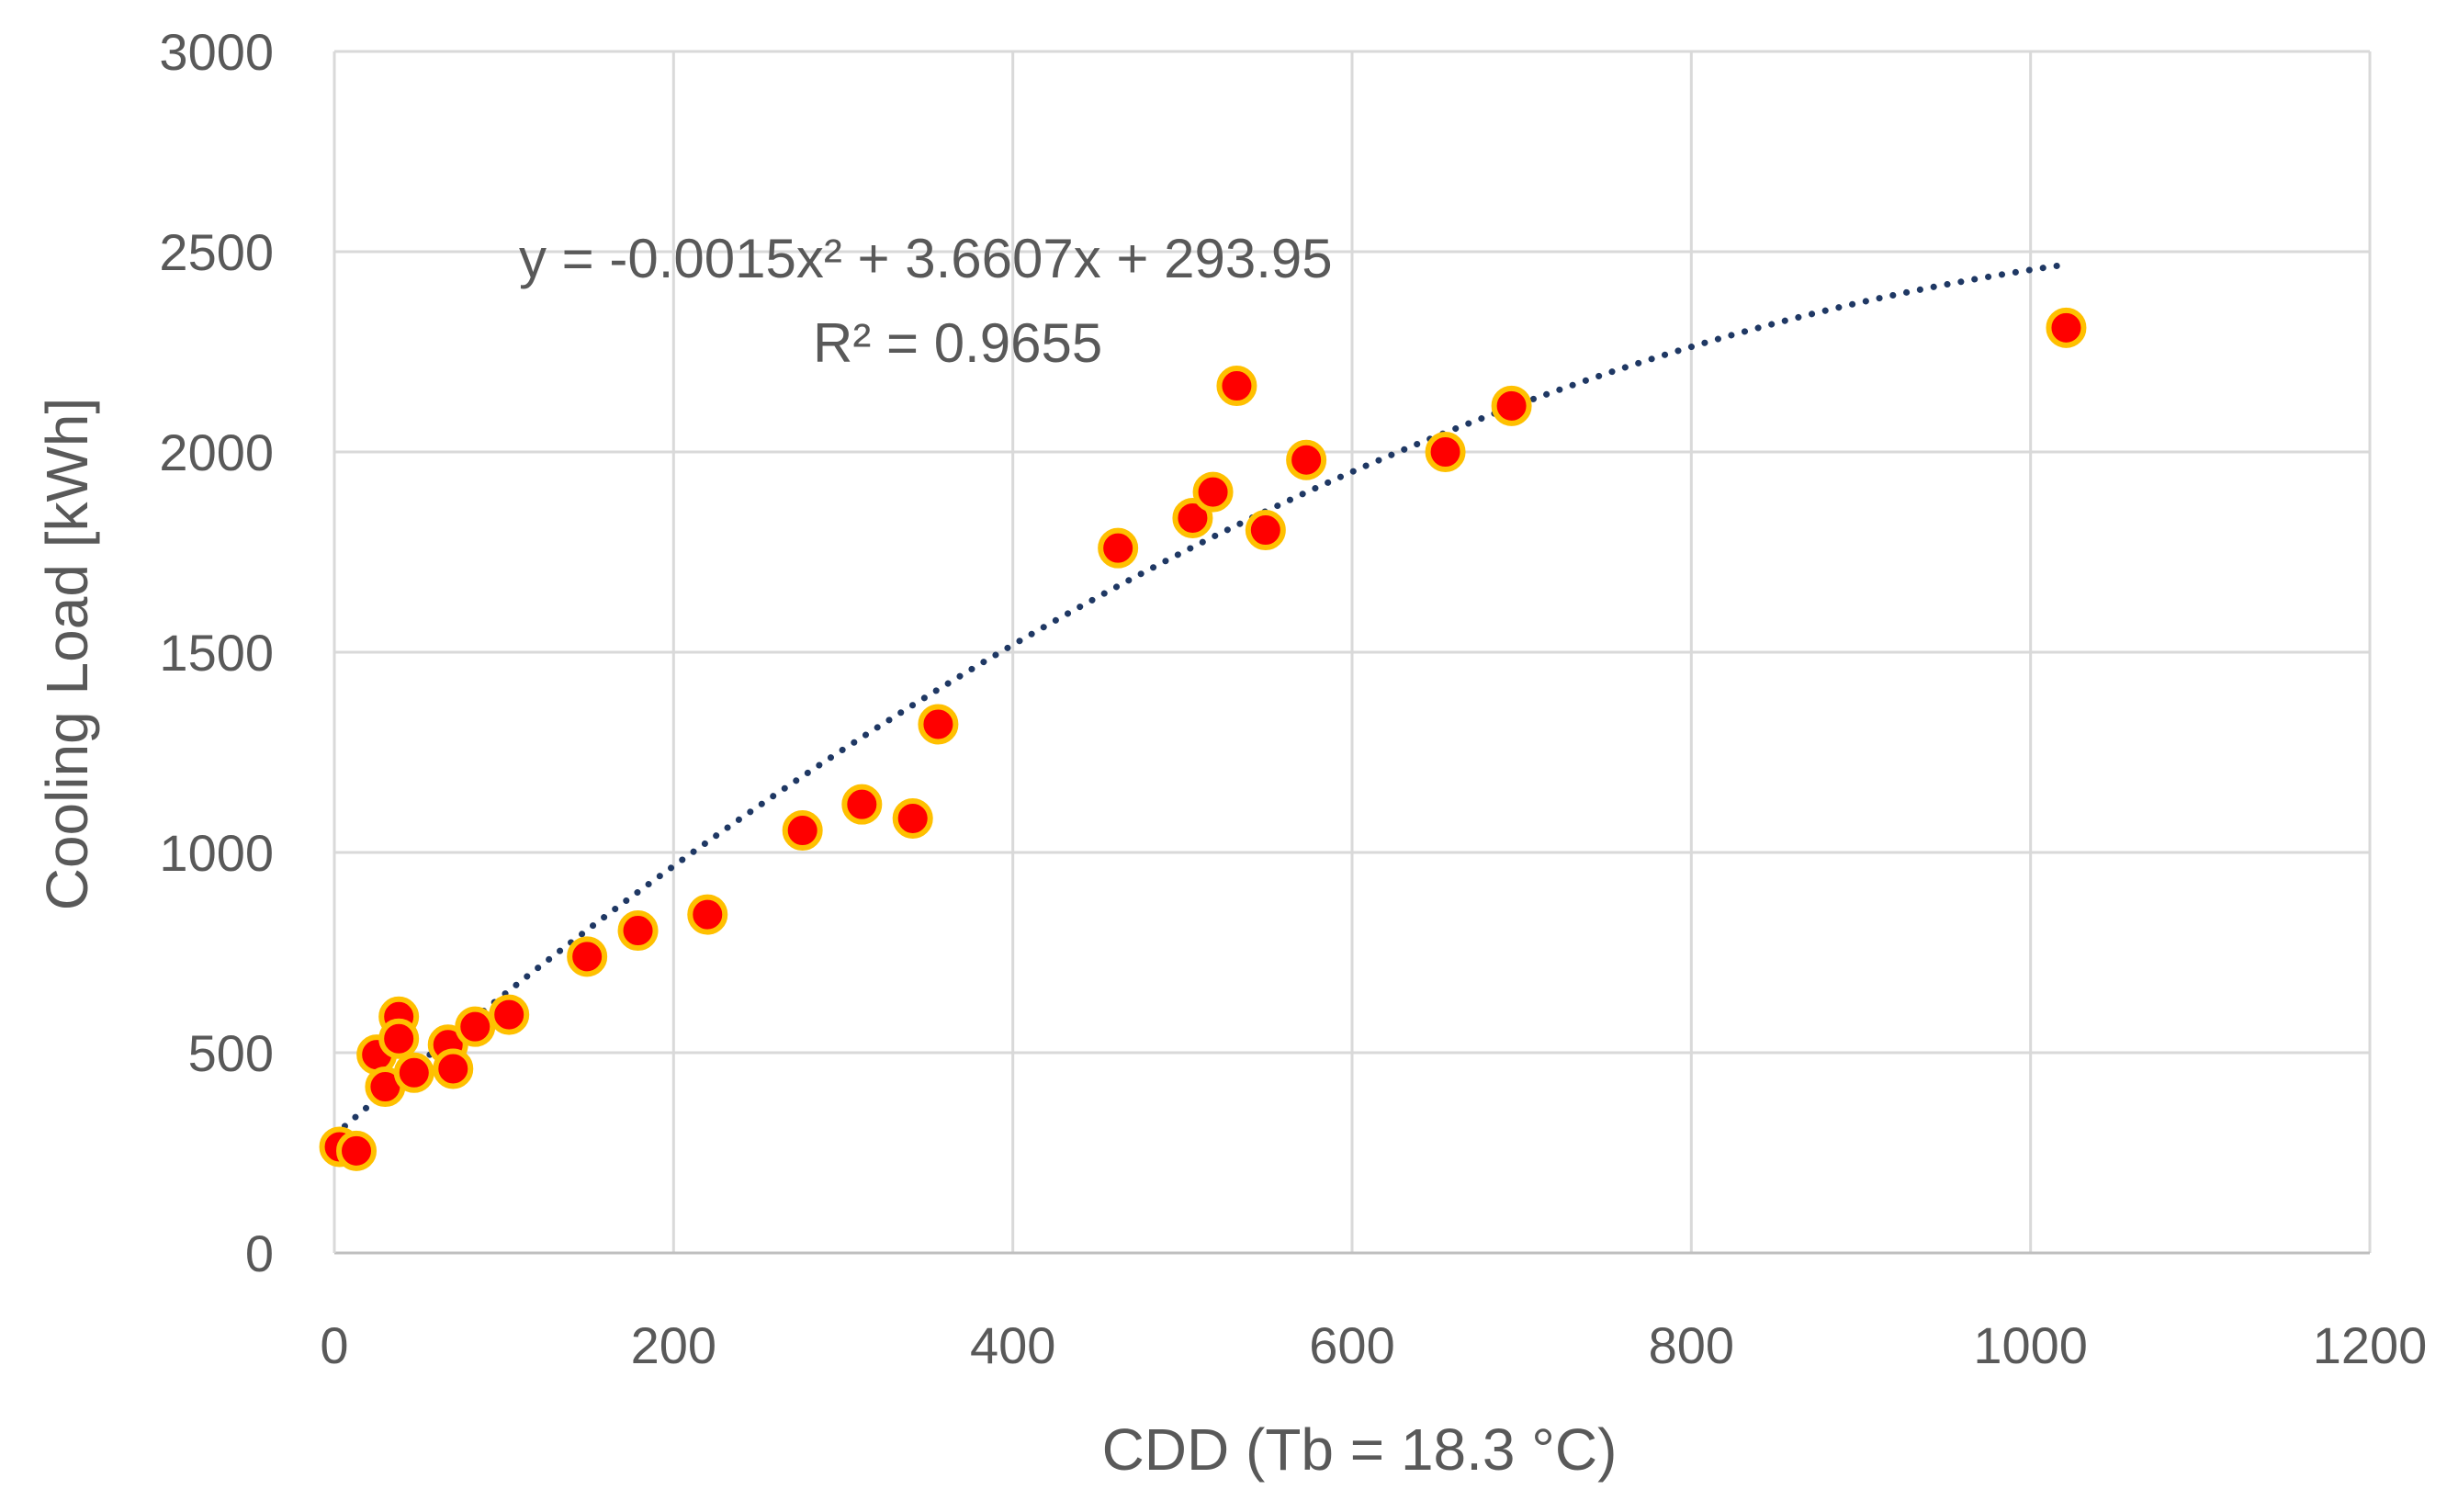 This screenshot has height=1512, width=2458. What do you see at coordinates (231, 1053) in the screenshot?
I see `y-tick-label-500: 500` at bounding box center [231, 1053].